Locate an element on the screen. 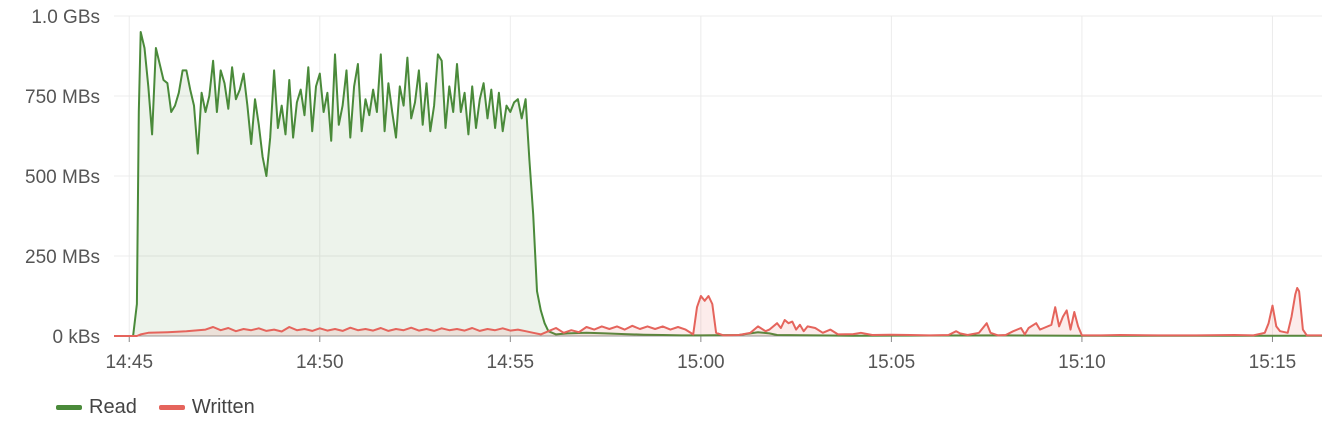 The width and height of the screenshot is (1330, 442). x-tick-label: 14:45 is located at coordinates (129, 362).